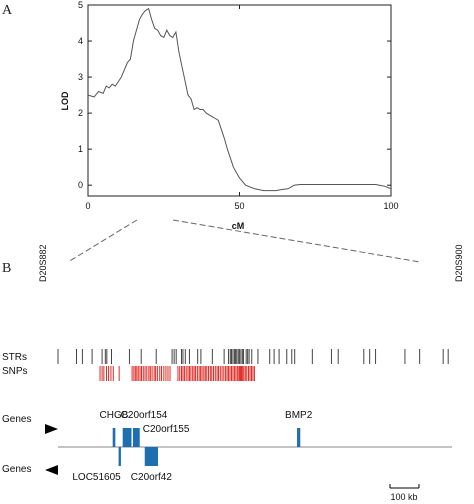  Describe the element at coordinates (390, 206) in the screenshot. I see `lod-x-tick-label: 100` at that location.